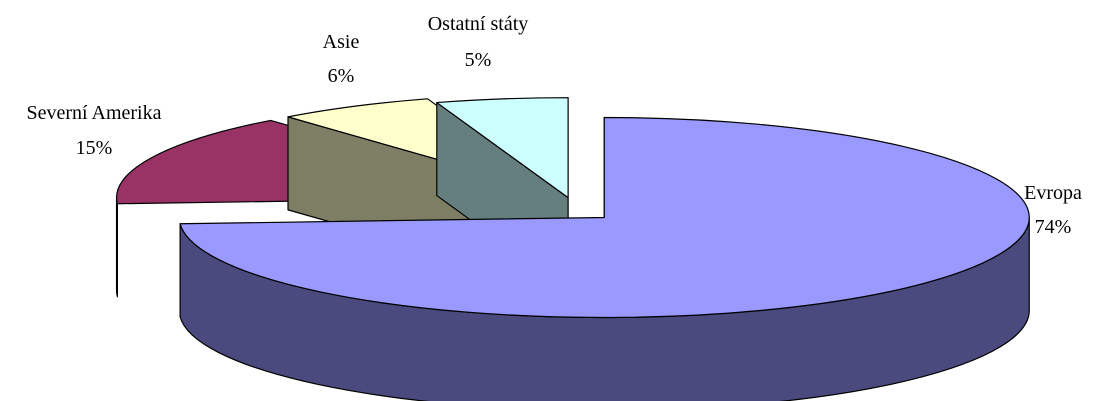 This screenshot has width=1100, height=401. What do you see at coordinates (341, 59) in the screenshot?
I see `slice-label-asie: Asie 6%` at bounding box center [341, 59].